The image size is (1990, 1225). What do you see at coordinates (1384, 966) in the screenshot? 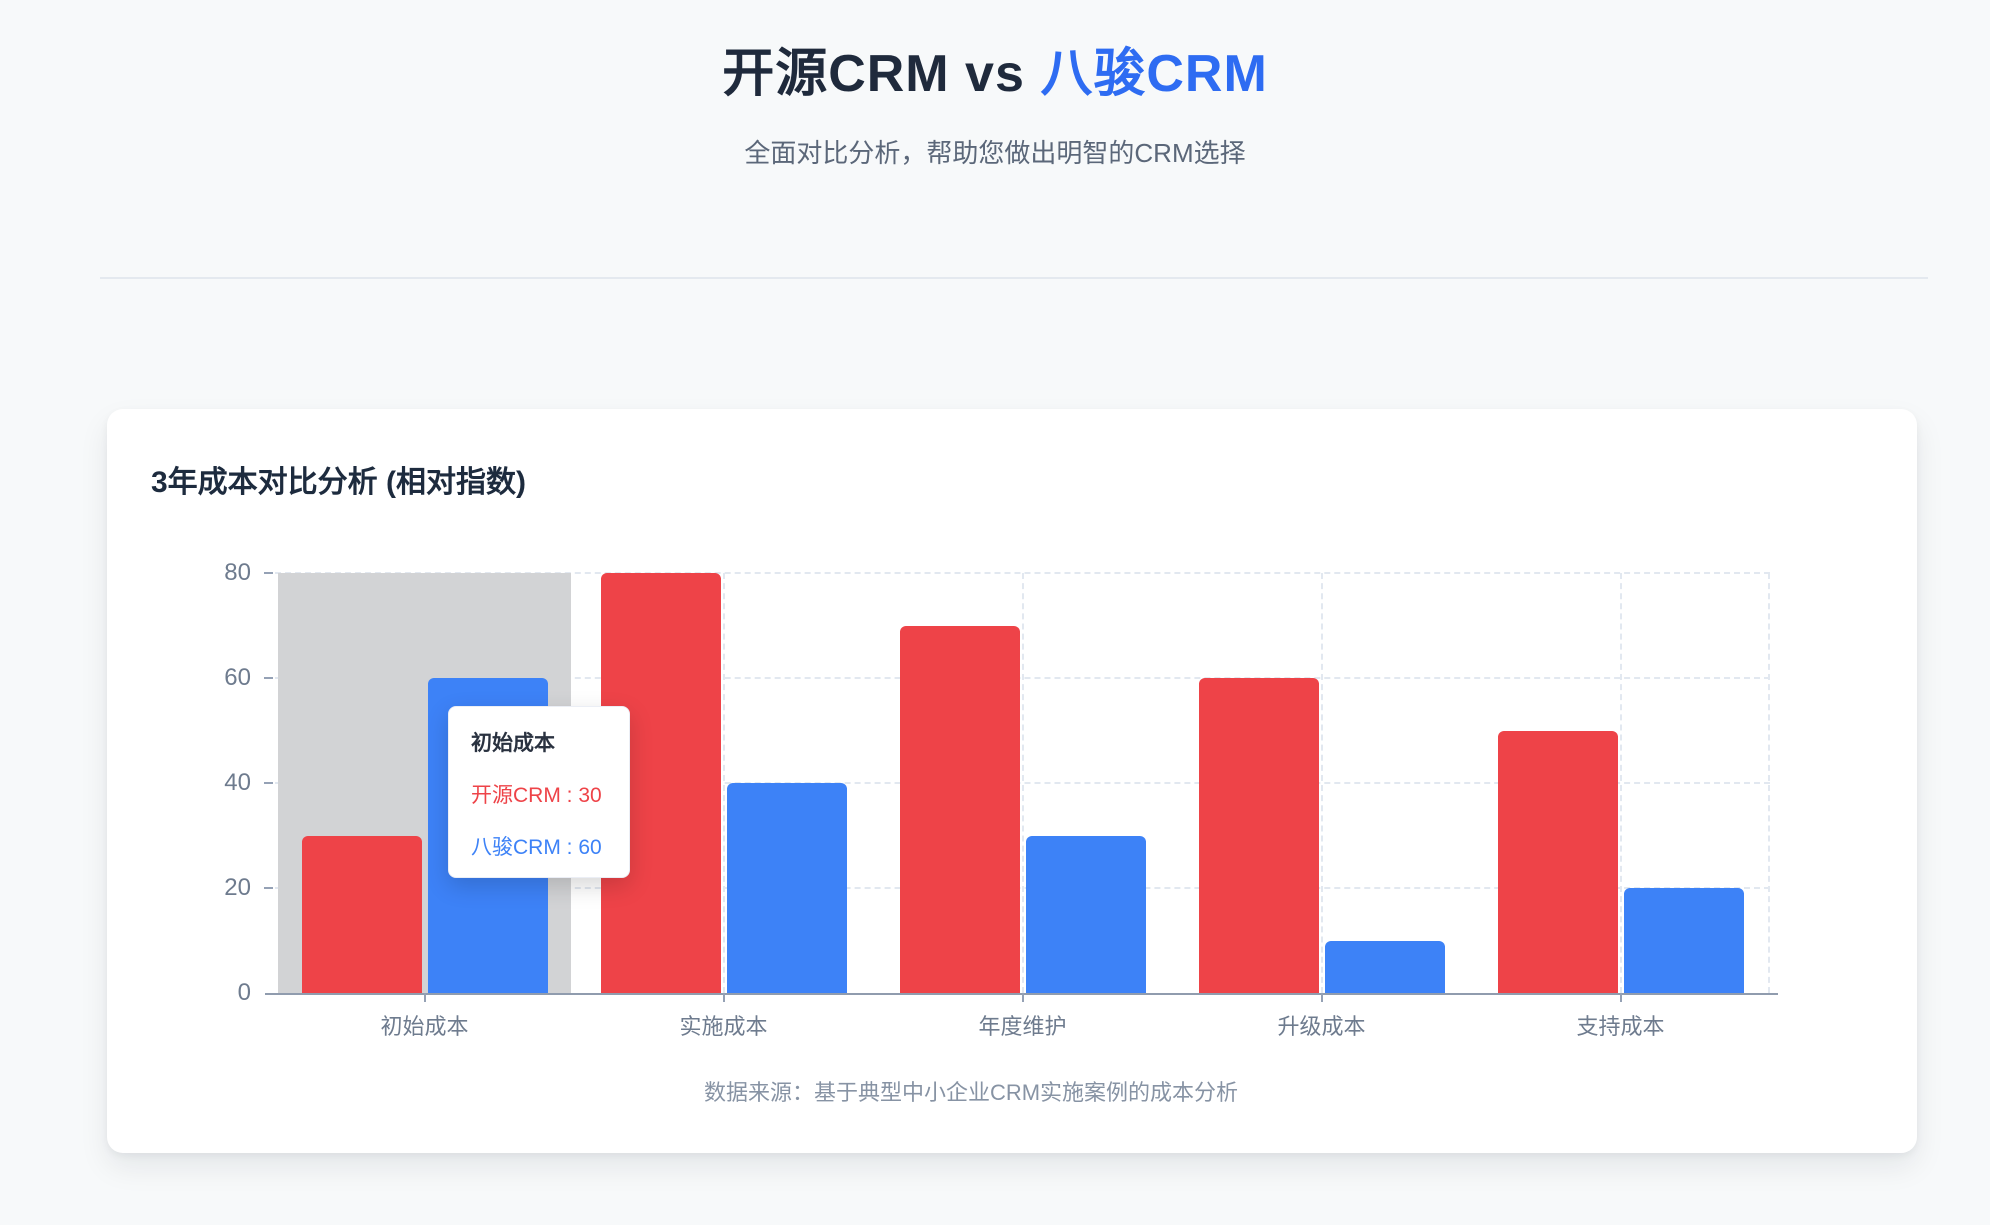
I see `bar-八骏CRM-升级成本` at bounding box center [1384, 966].